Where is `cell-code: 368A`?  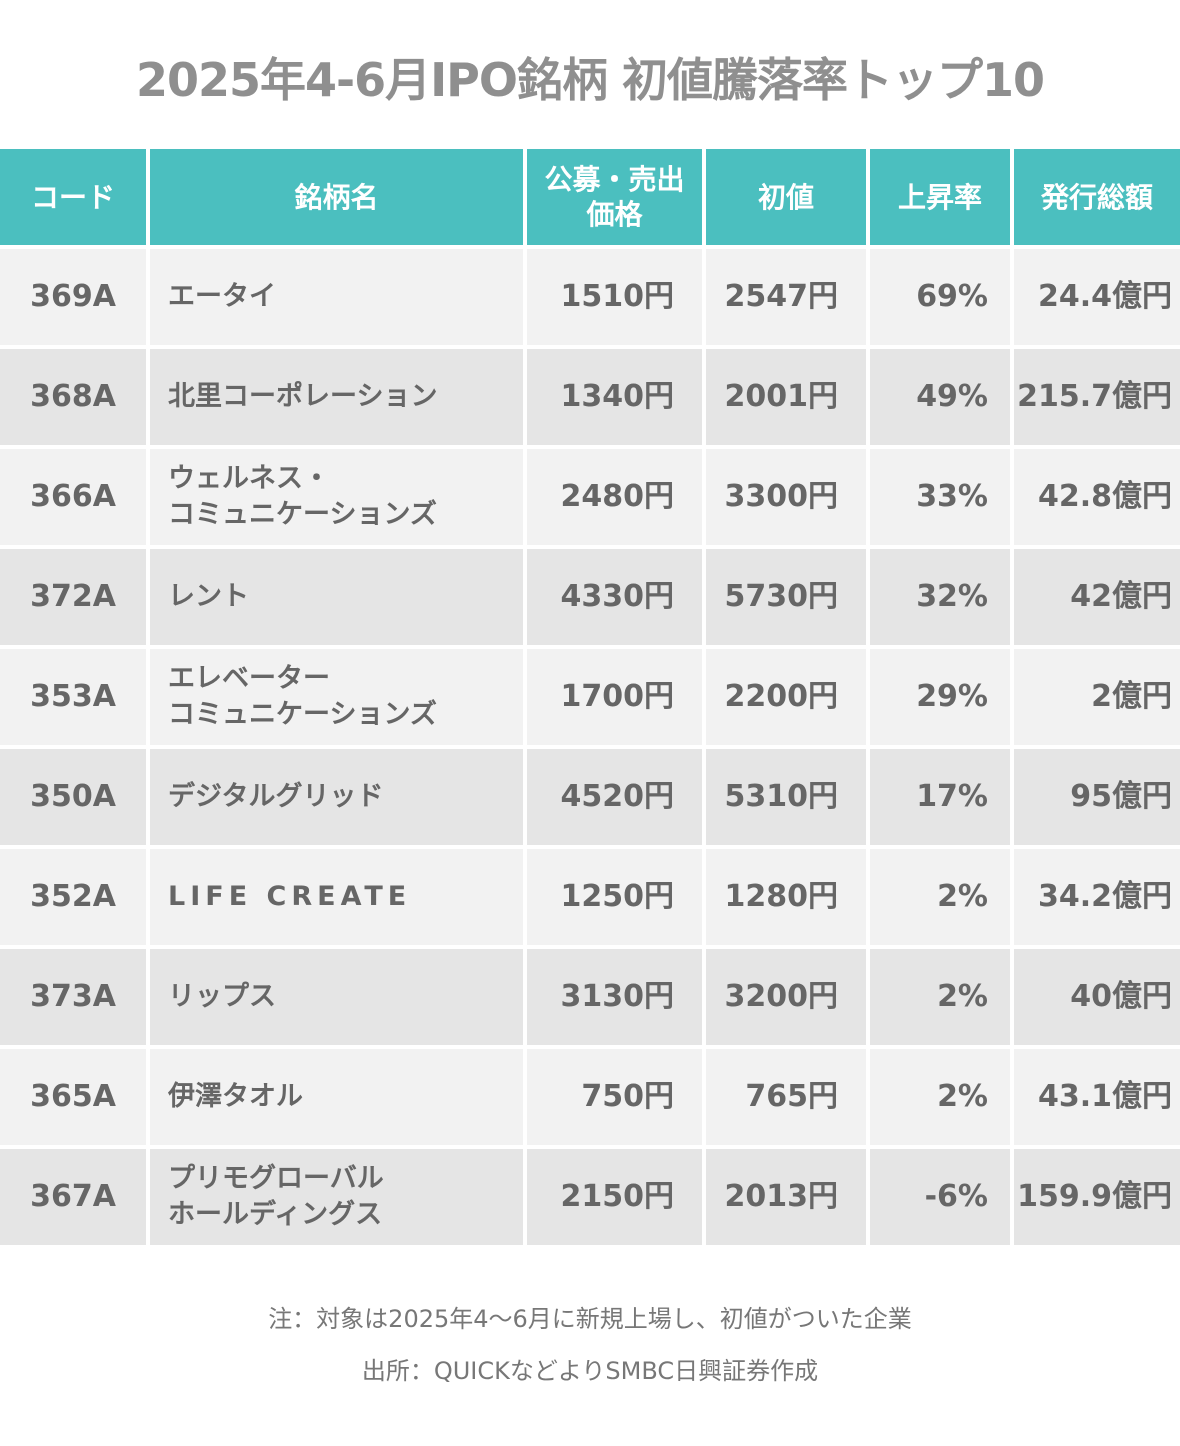 cell-code: 368A is located at coordinates (73, 397).